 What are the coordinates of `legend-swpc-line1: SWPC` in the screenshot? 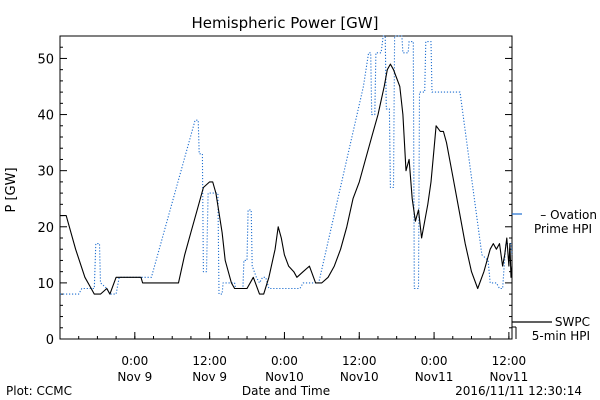 It's located at (572, 322).